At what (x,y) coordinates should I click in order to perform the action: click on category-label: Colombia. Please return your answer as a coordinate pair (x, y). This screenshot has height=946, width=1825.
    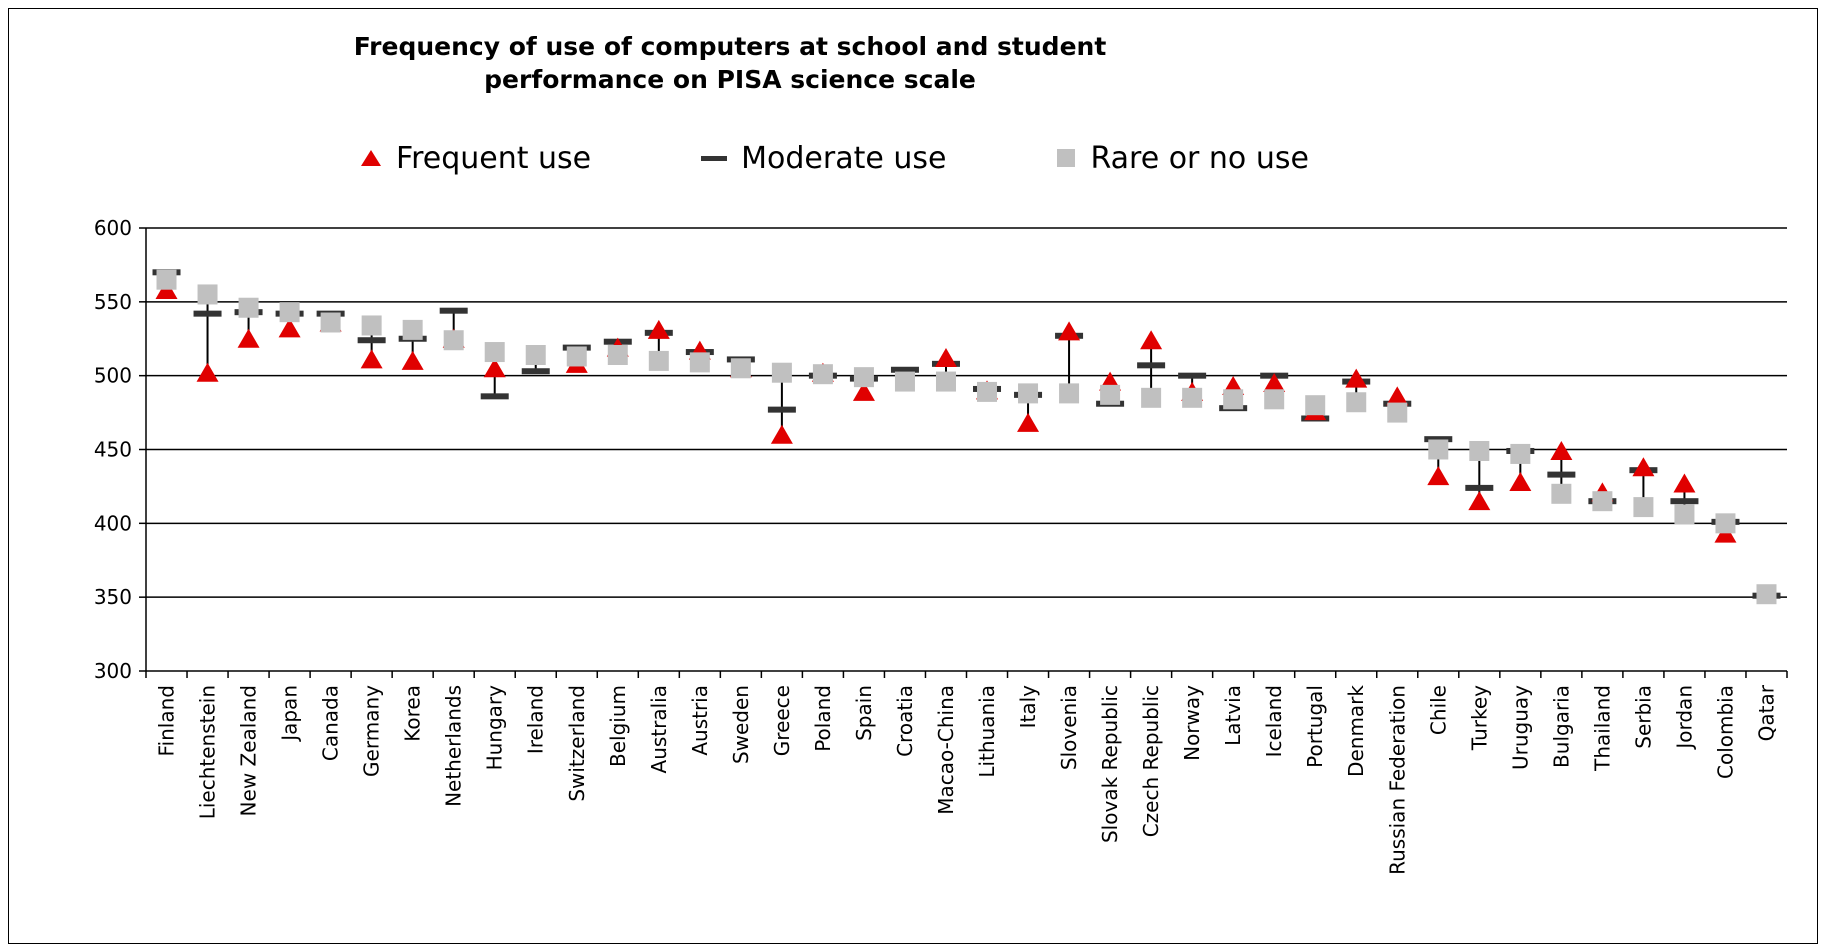
    Looking at the image, I should click on (1725, 732).